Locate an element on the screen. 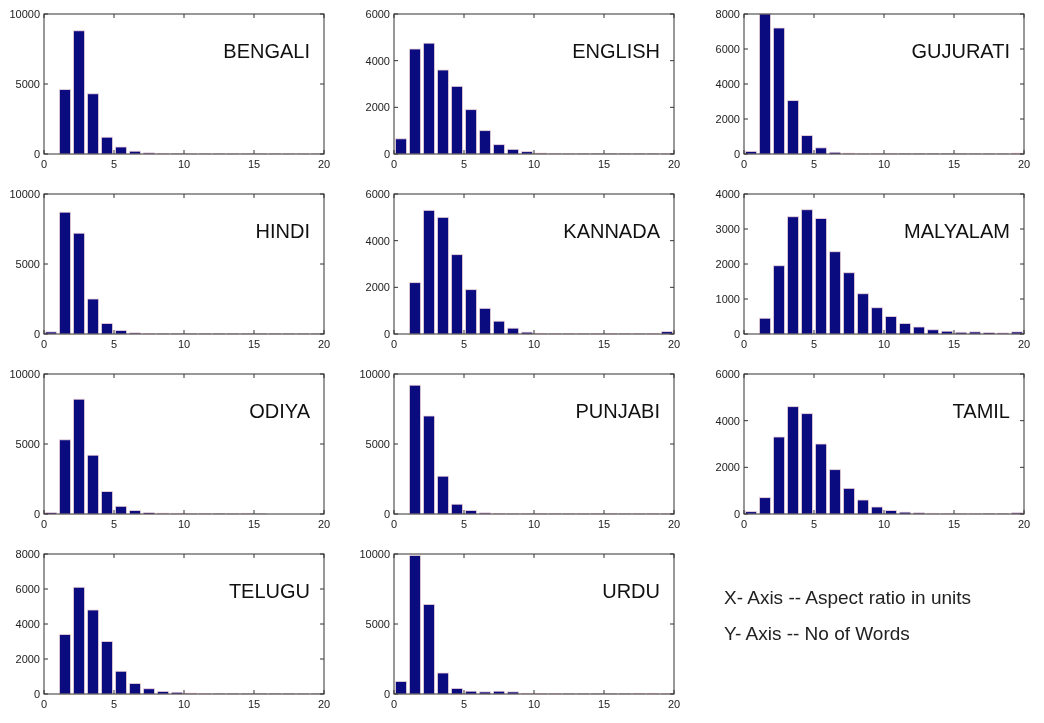 This screenshot has height=723, width=1044. text: MALYALAM is located at coordinates (957, 231).